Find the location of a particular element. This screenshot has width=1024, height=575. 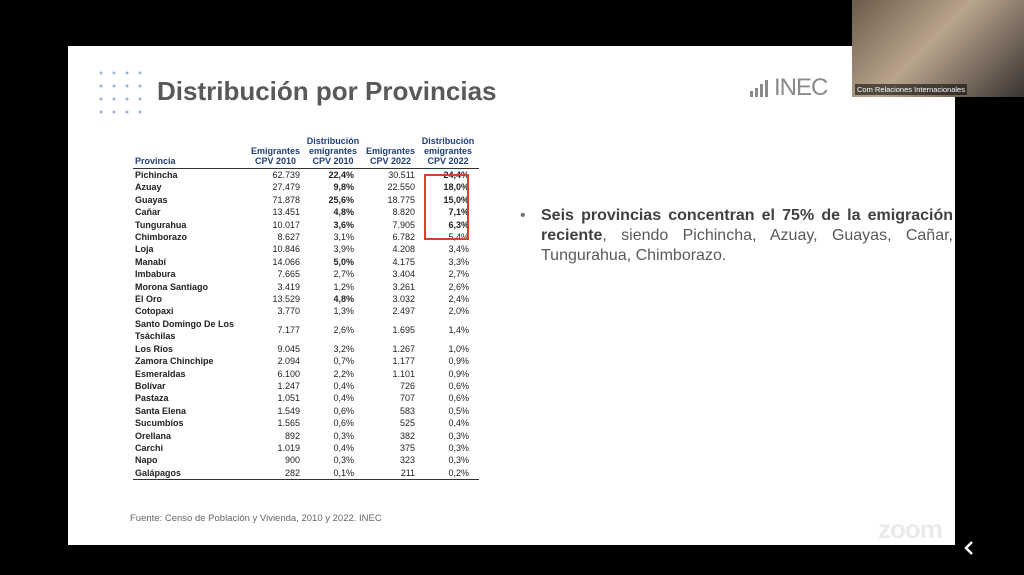

table-cell: 2.497 is located at coordinates (404, 311).